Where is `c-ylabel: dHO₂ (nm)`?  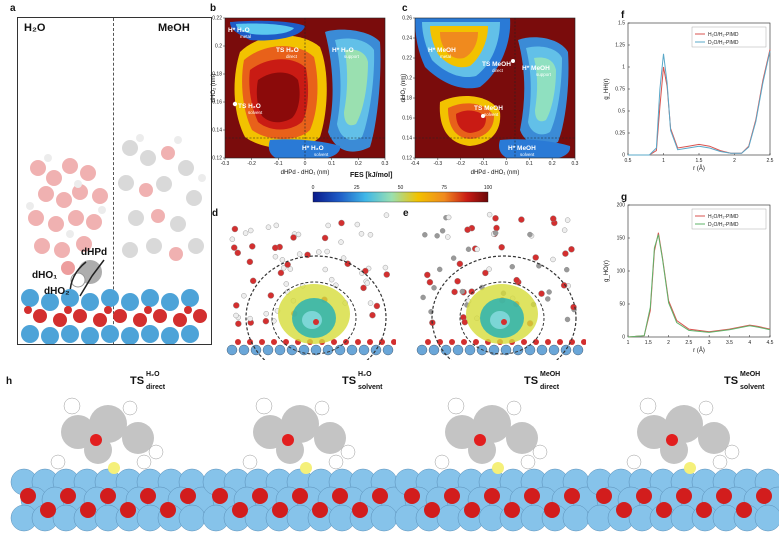
c-ylabel: dHO₂ (nm) is located at coordinates (404, 88).